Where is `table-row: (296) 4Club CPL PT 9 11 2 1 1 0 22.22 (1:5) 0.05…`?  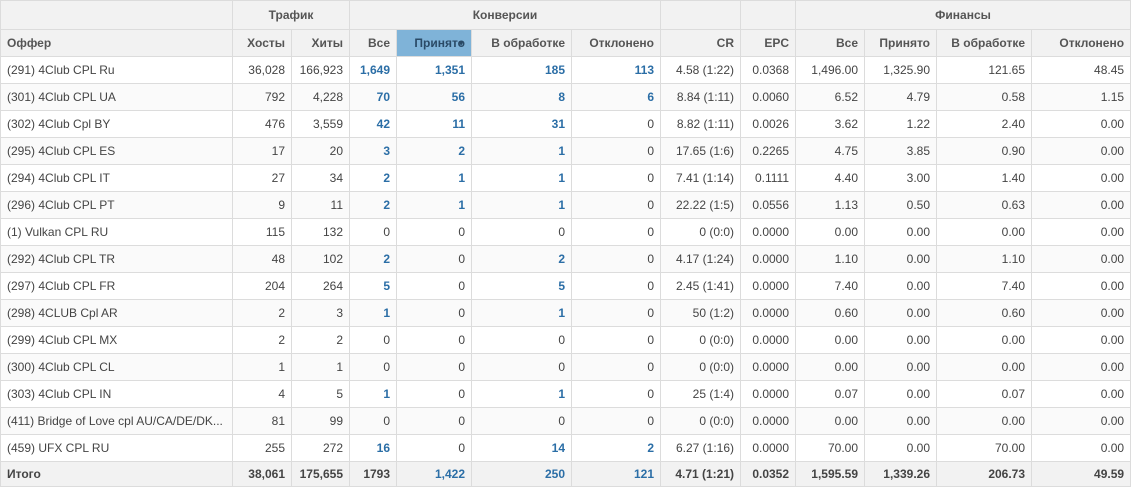
table-row: (296) 4Club CPL PT 9 11 2 1 1 0 22.22 (1:5) 0.05… is located at coordinates (566, 205).